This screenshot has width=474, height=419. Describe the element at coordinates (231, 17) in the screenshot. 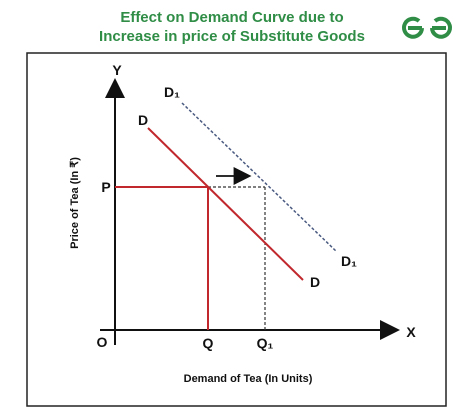

I see `title-line: Effect on Demand Curve due to` at that location.